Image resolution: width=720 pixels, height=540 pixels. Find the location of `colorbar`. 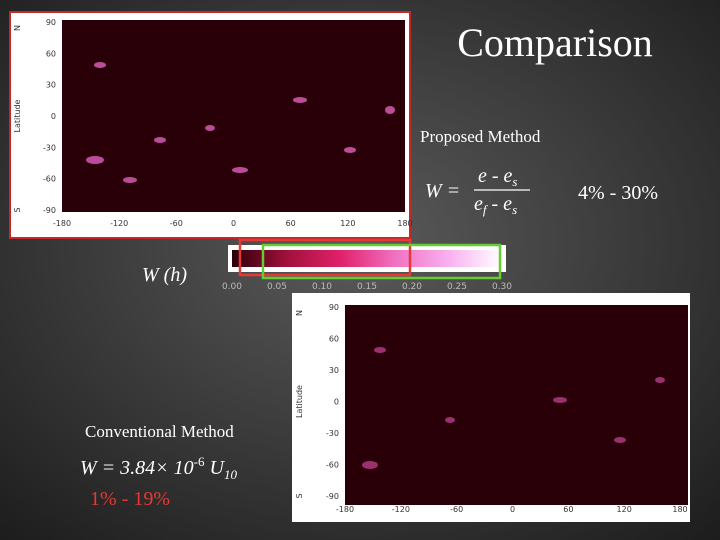

colorbar is located at coordinates (367, 258).